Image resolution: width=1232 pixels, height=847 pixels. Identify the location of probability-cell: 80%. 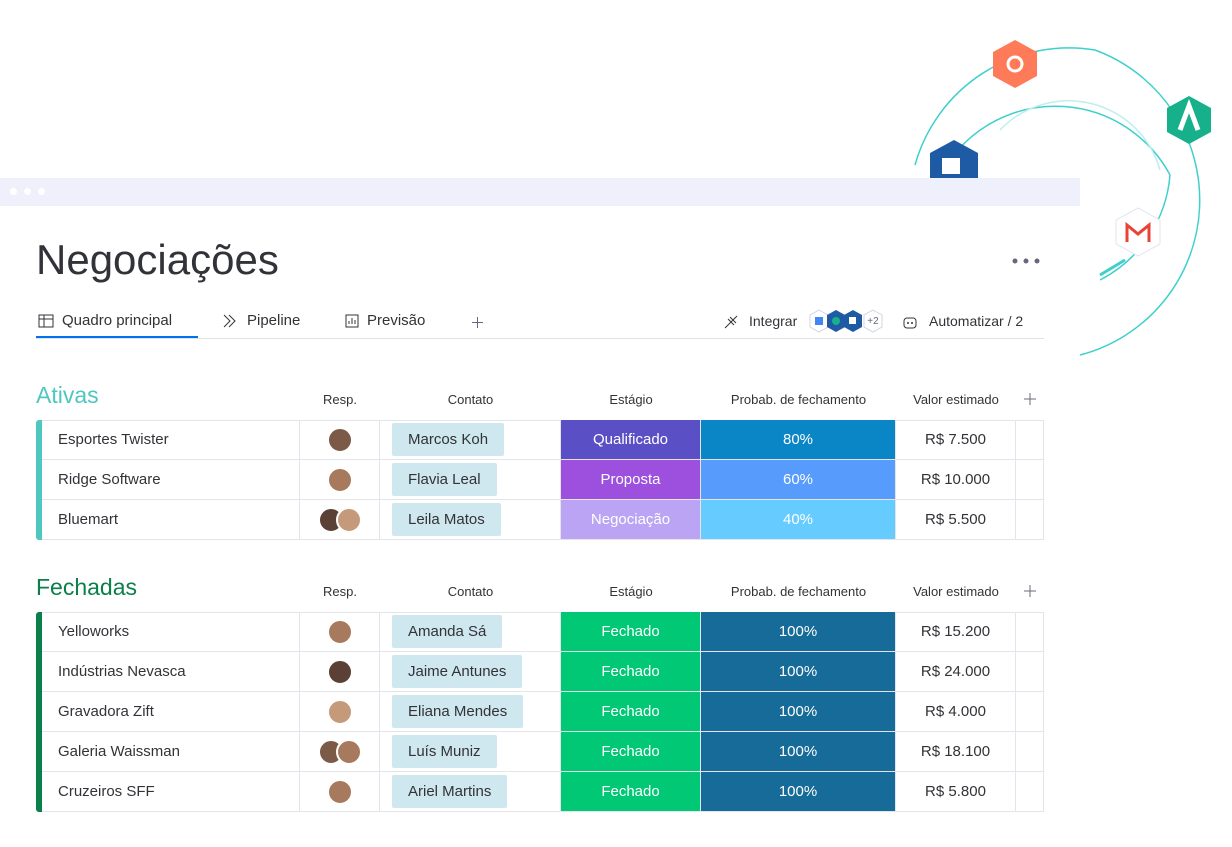
(798, 440).